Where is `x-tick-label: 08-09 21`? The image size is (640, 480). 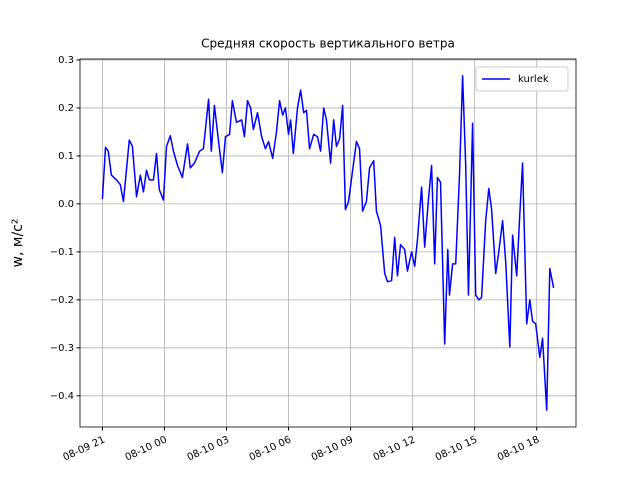 x-tick-label: 08-09 21 is located at coordinates (84, 448).